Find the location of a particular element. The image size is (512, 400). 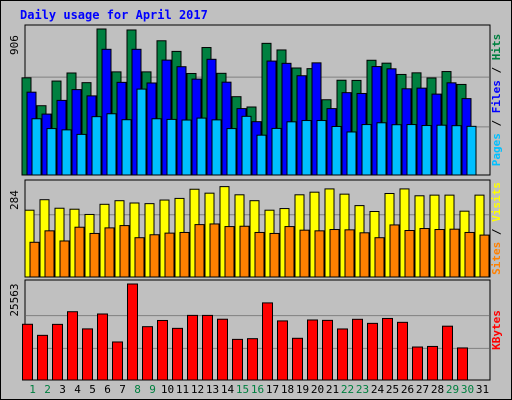

x-tick-label-4: 4 is located at coordinates (77, 389).